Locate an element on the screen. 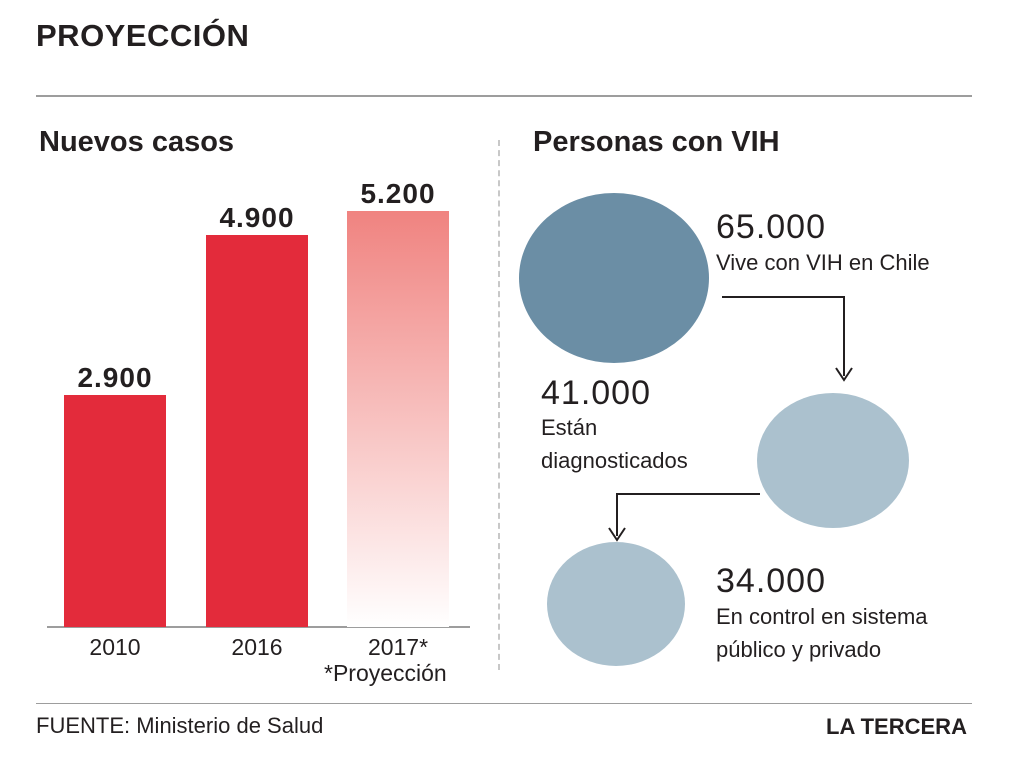  diagnosticados-text-2: diagnosticados is located at coordinates (614, 460).